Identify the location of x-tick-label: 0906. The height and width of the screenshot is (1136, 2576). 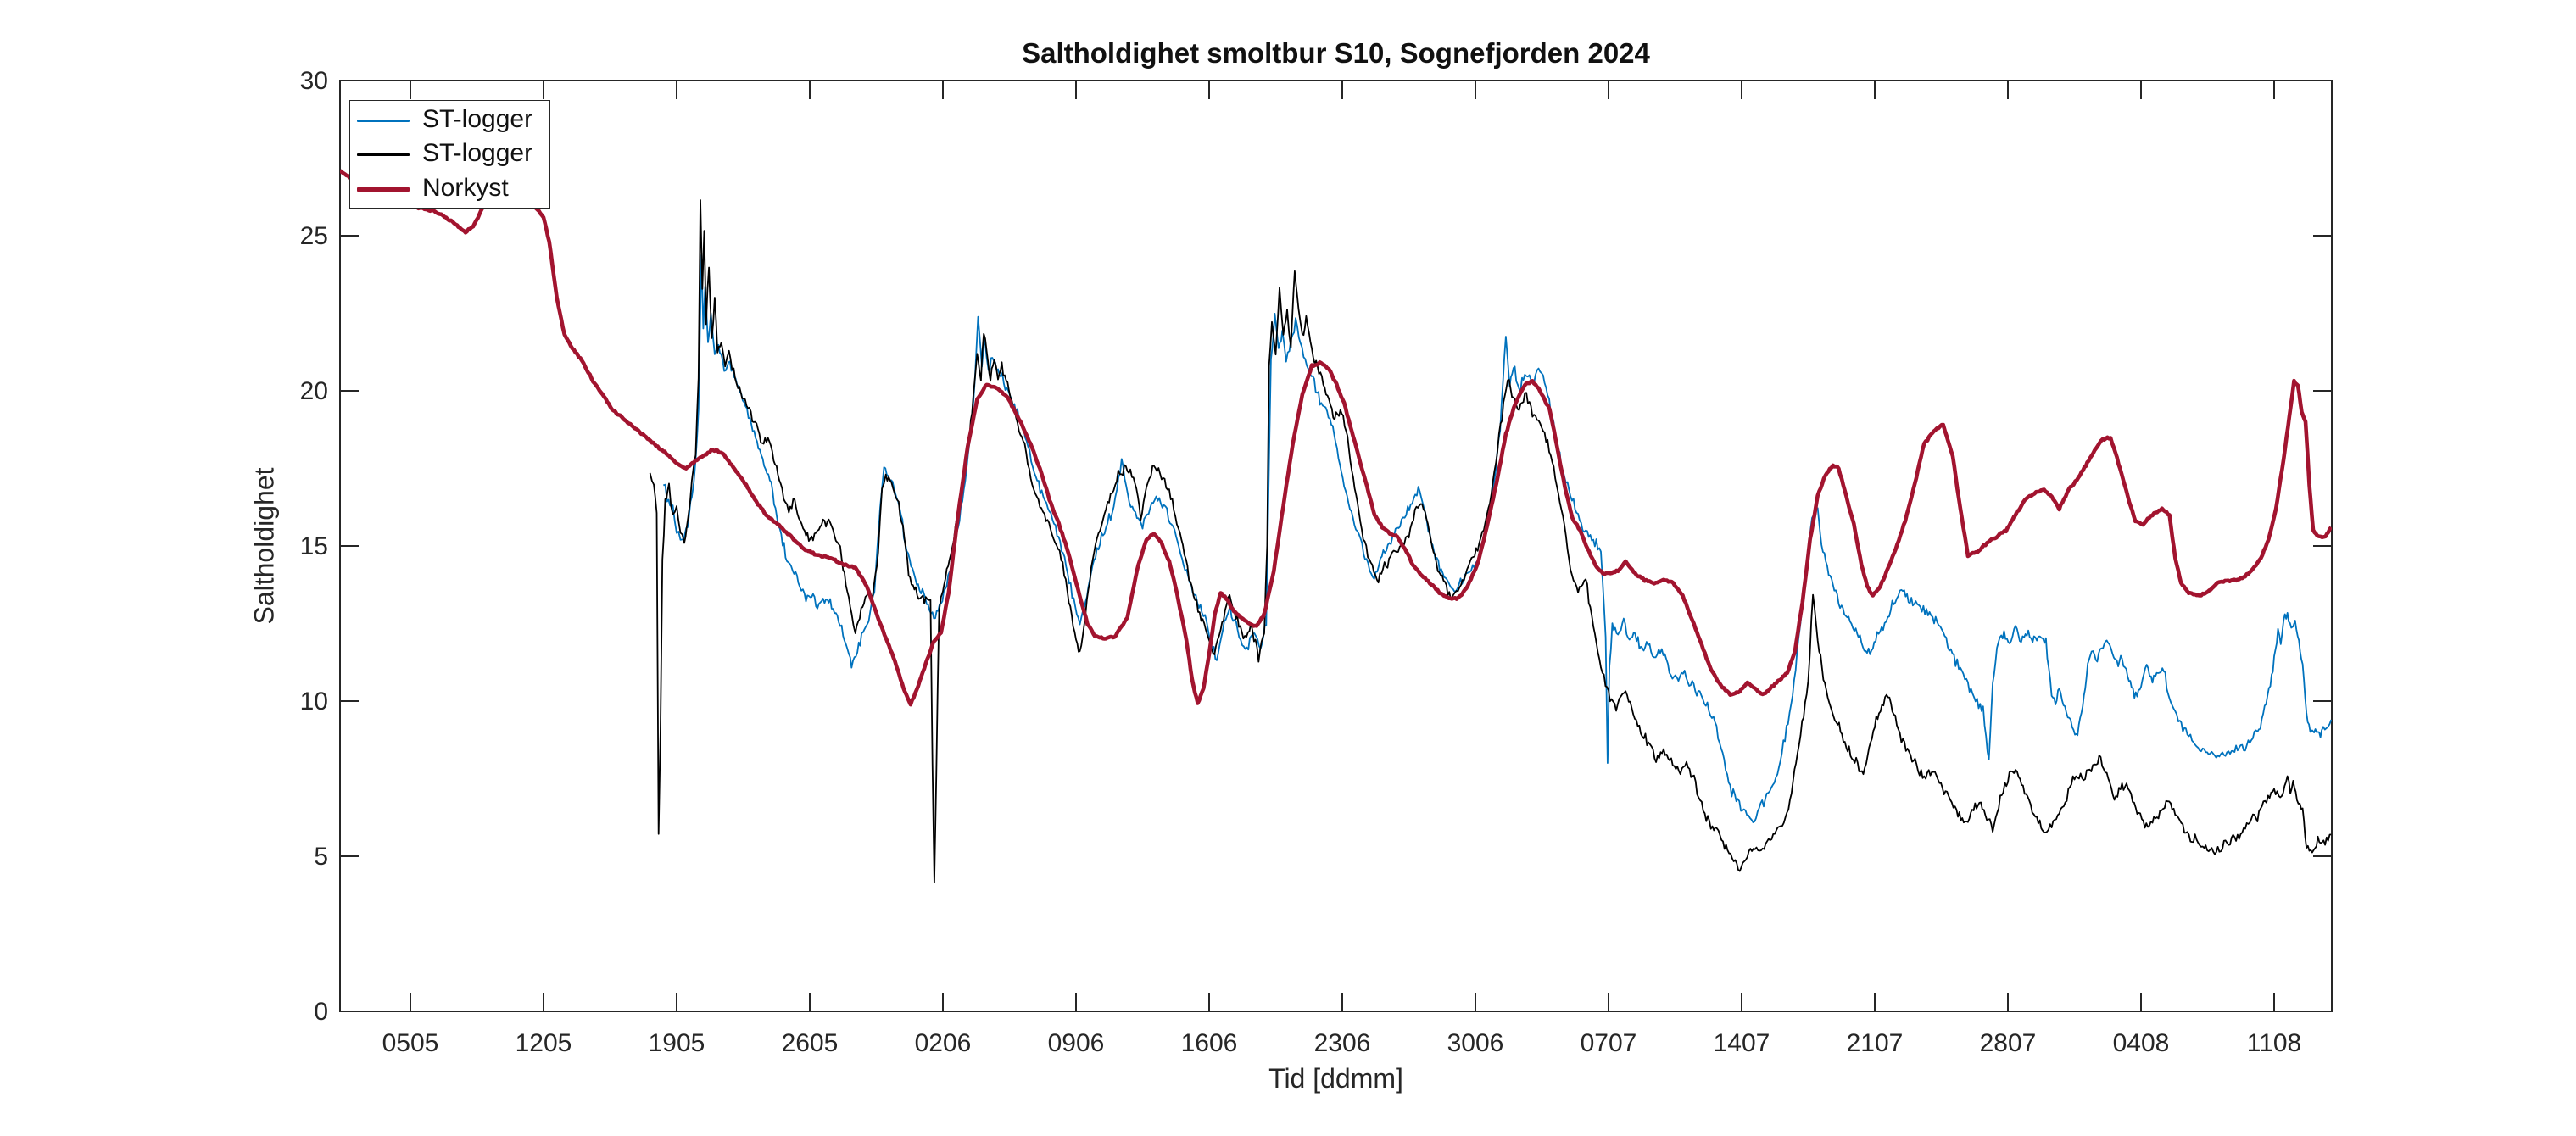
(1076, 1043).